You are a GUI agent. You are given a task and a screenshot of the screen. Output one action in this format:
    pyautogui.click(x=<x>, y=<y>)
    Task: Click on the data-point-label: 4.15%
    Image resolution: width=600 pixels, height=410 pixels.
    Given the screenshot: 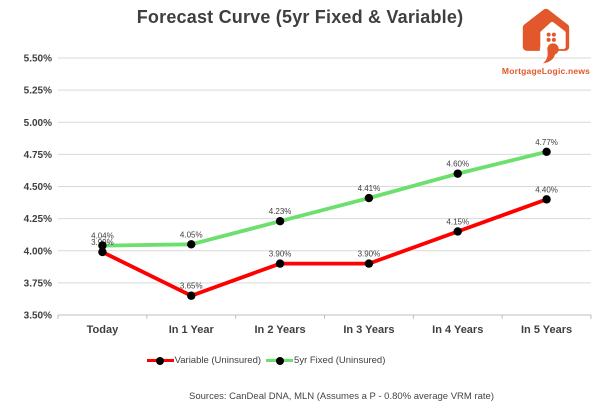 What is the action you would take?
    pyautogui.click(x=457, y=221)
    